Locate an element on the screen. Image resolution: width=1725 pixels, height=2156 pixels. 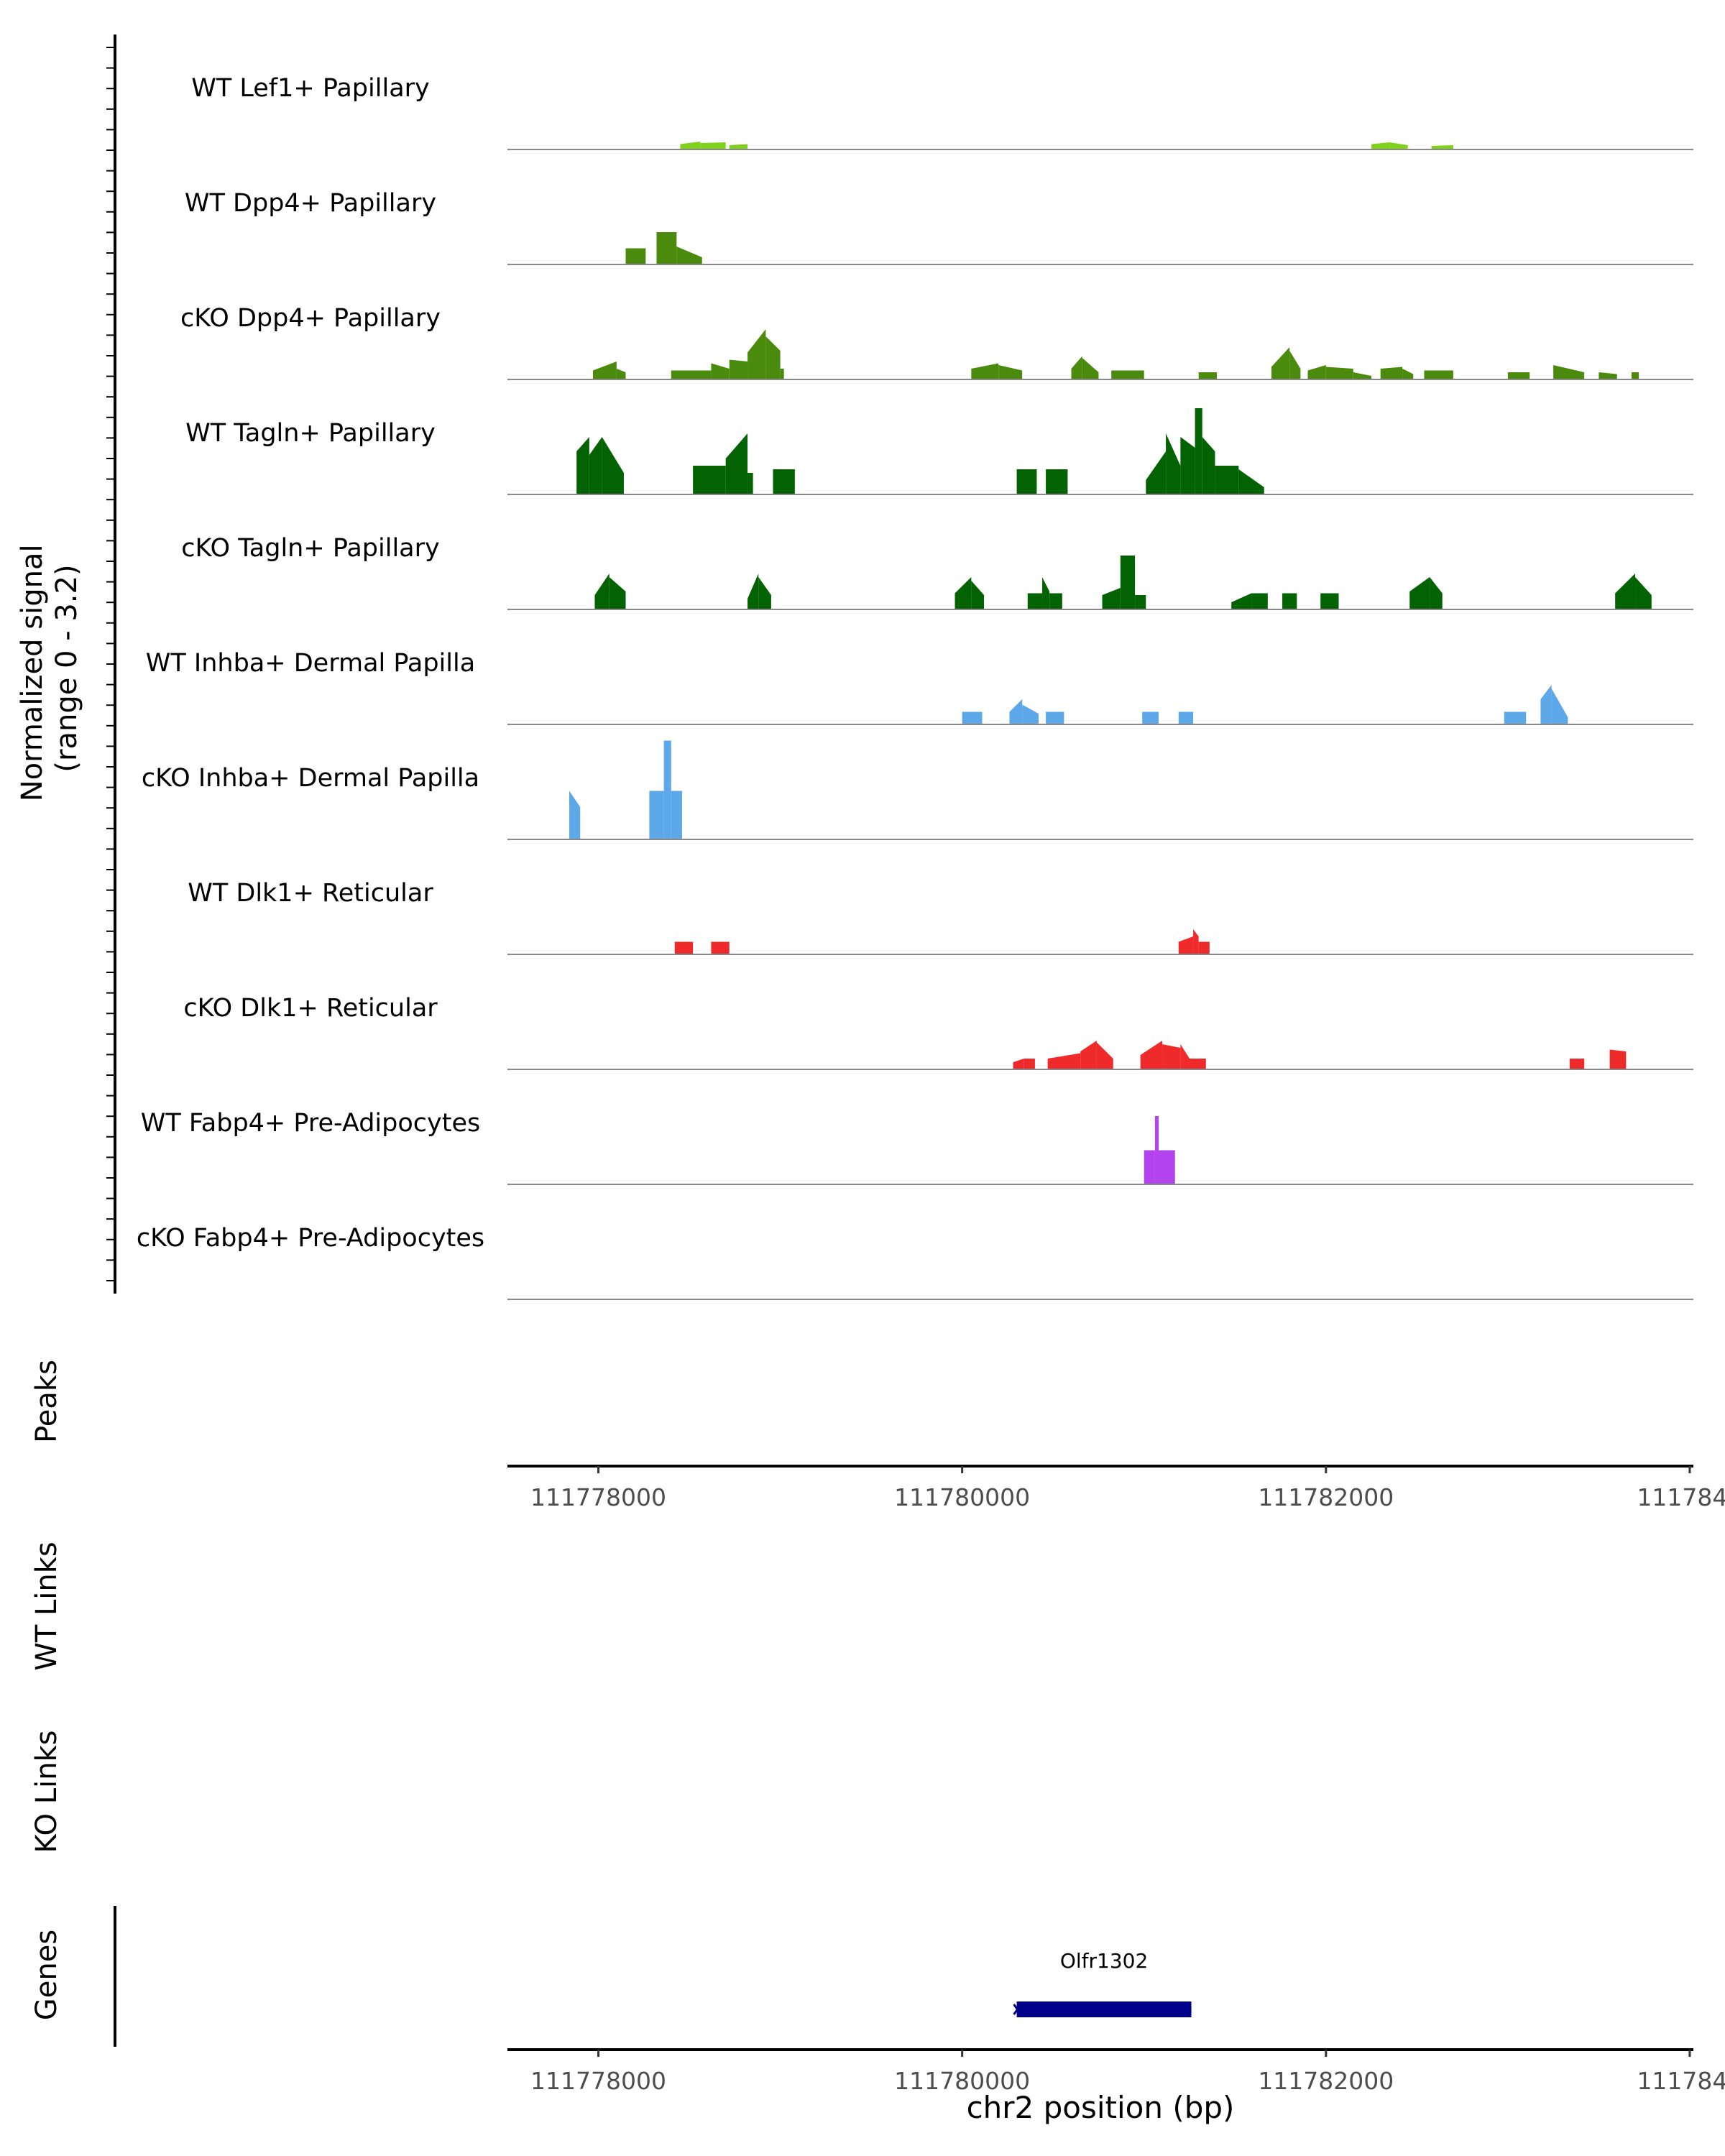
y-axis-label-line-1: Normalized signal is located at coordinates (32, 673).